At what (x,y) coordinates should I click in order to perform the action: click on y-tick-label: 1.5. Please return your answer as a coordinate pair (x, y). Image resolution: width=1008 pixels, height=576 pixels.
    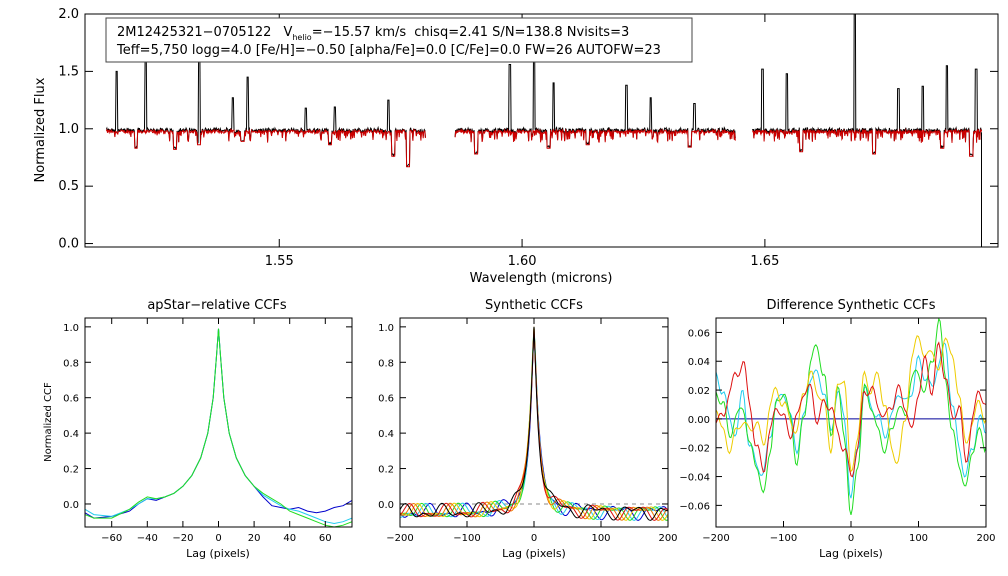
    Looking at the image, I should click on (68, 71).